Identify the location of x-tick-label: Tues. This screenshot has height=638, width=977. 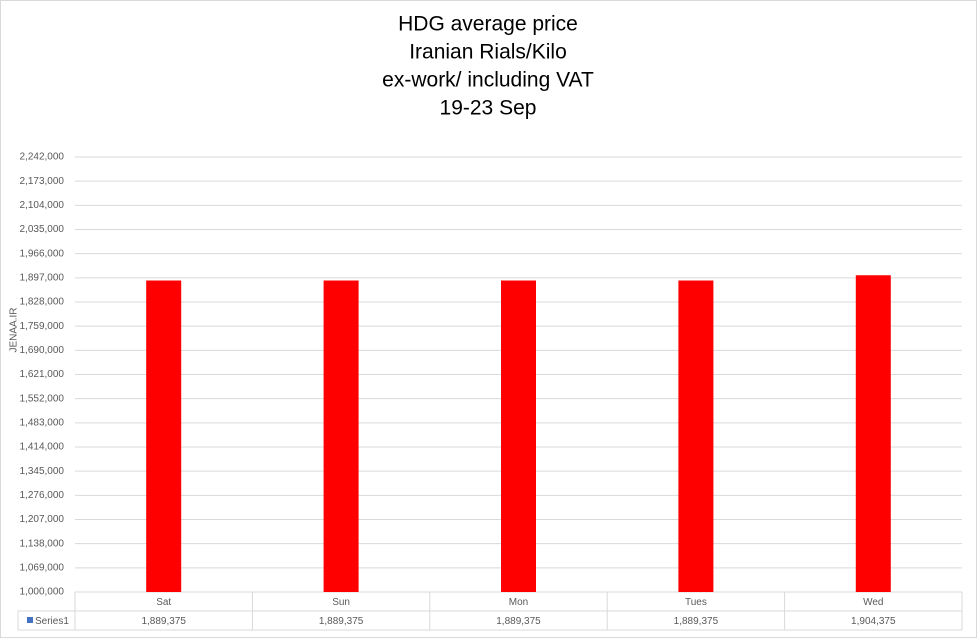
(696, 602).